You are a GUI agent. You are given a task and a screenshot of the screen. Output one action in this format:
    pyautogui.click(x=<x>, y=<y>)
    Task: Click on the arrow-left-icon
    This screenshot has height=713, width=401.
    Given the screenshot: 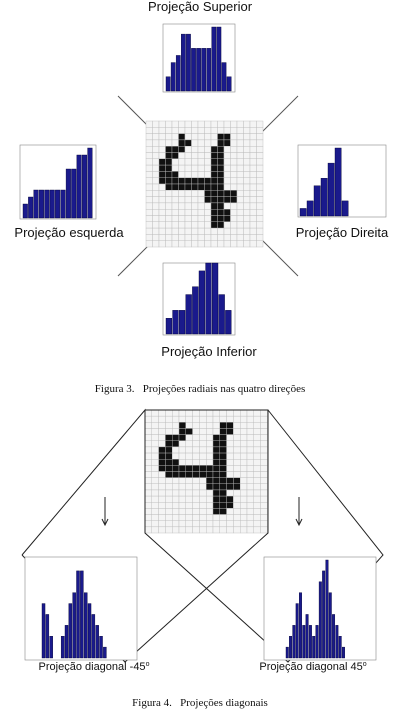 What is the action you would take?
    pyautogui.click(x=105, y=512)
    